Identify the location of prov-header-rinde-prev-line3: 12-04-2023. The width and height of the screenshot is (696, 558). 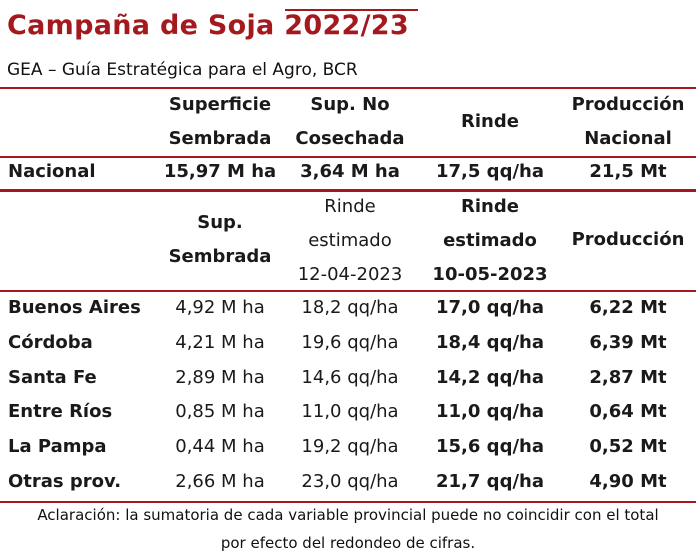
(350, 274).